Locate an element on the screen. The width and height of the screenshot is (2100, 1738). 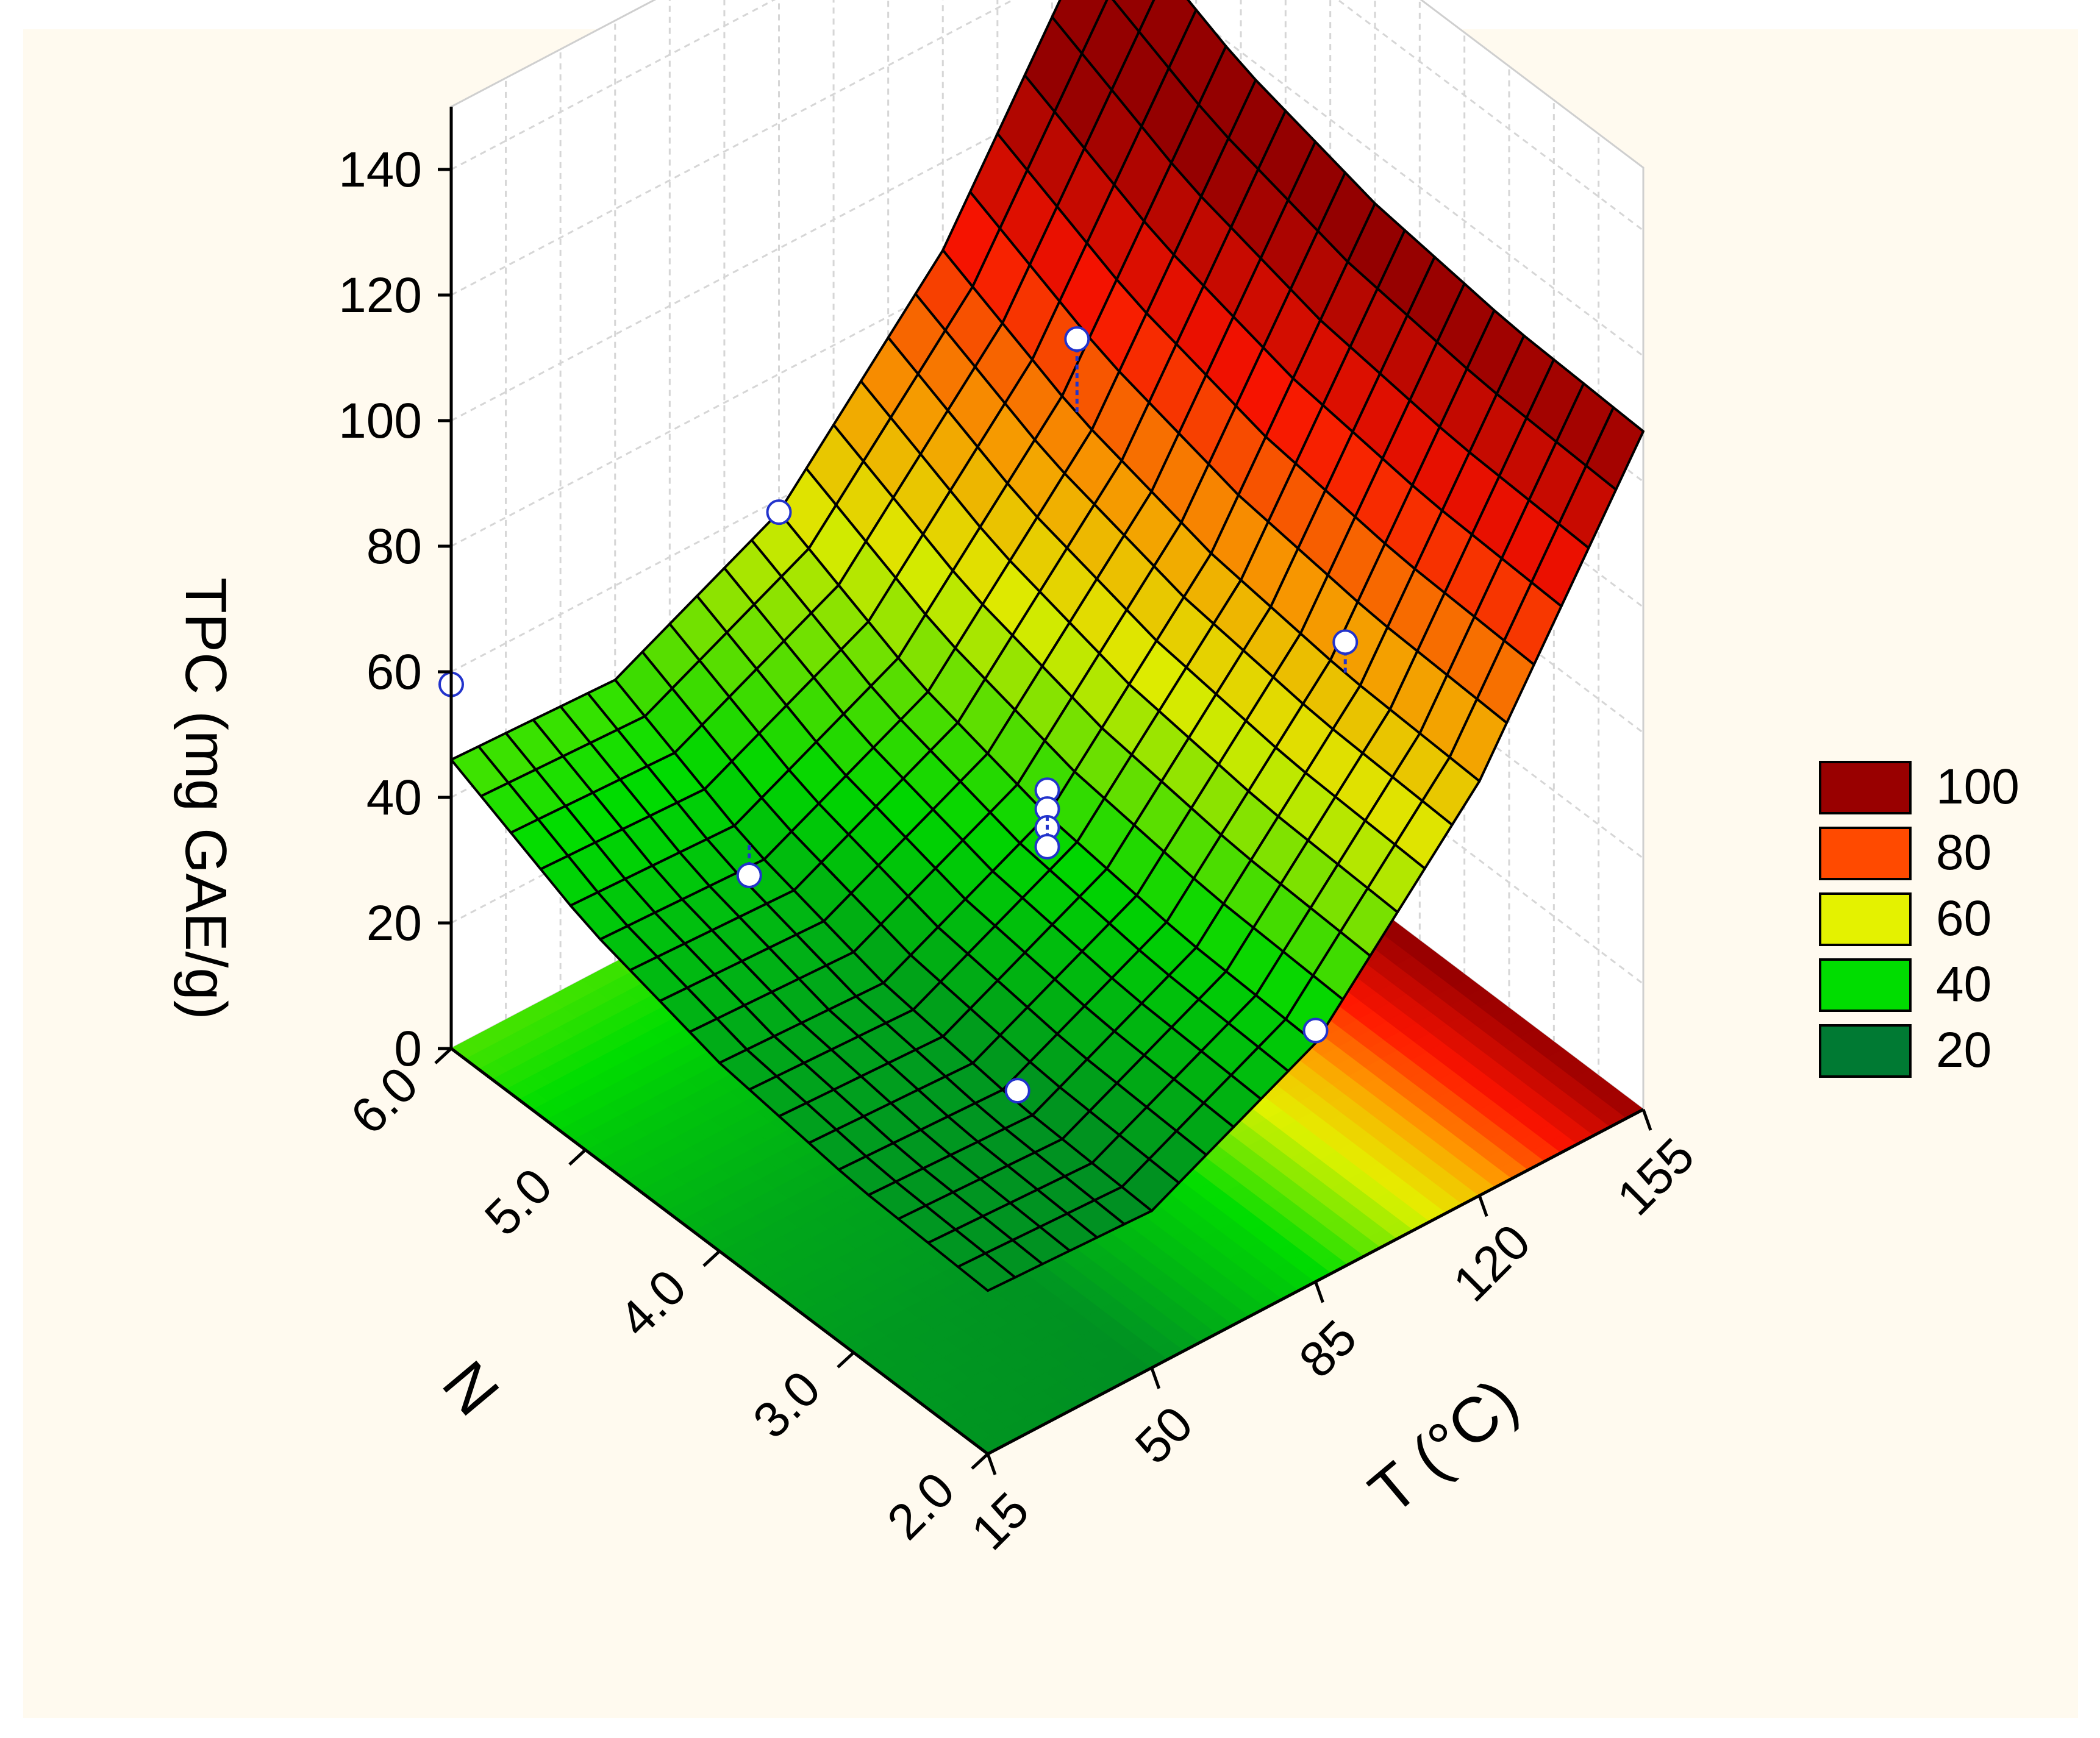
wall-gridline is located at coordinates (1047, 178).